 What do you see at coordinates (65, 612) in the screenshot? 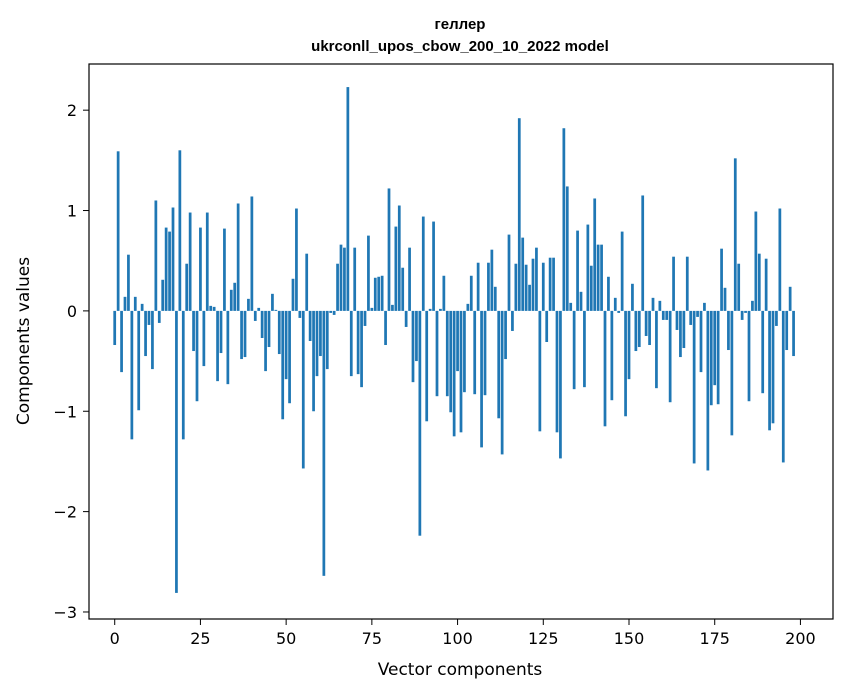
I see `y-tick-label: −3` at bounding box center [65, 612].